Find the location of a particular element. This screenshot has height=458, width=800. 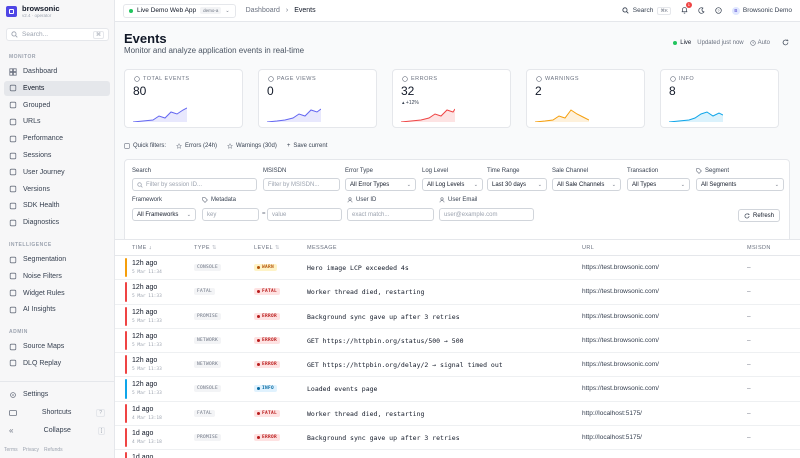

metadata-value-input: value is located at coordinates (304, 214).